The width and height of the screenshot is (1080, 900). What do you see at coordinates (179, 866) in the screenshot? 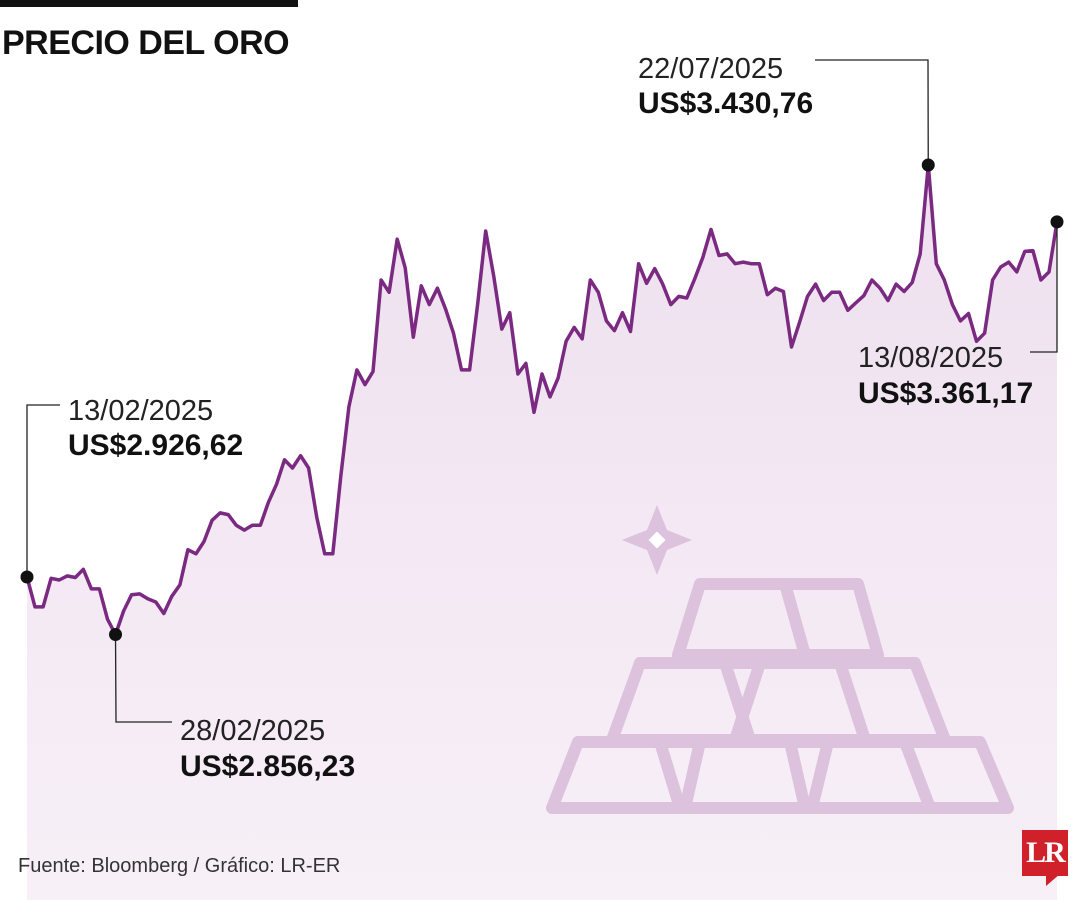
I see `source-note: Fuente: Bloomberg / Gráfico: LR-ER` at bounding box center [179, 866].